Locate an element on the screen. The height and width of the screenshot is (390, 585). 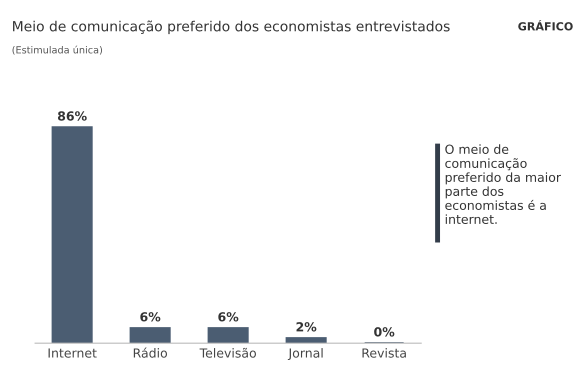
x-tick-label: Rádio is located at coordinates (151, 353).